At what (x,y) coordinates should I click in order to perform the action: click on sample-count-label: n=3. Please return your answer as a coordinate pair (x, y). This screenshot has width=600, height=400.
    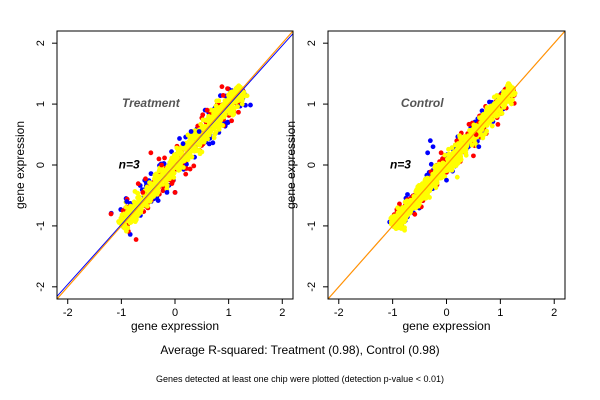
    Looking at the image, I should click on (129, 165).